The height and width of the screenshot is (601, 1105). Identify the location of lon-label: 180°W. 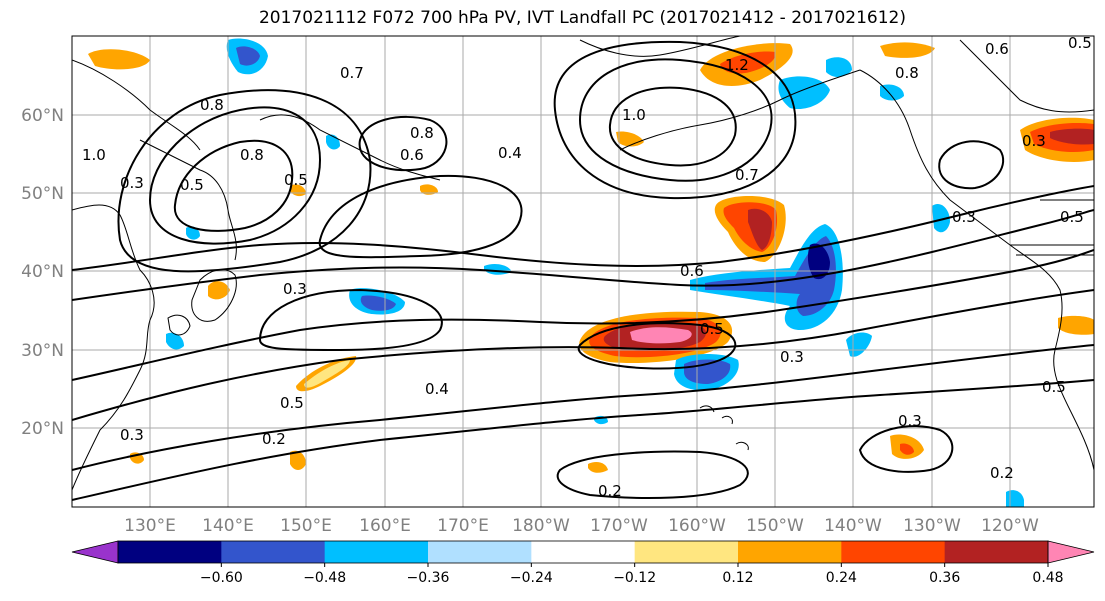
(541, 526).